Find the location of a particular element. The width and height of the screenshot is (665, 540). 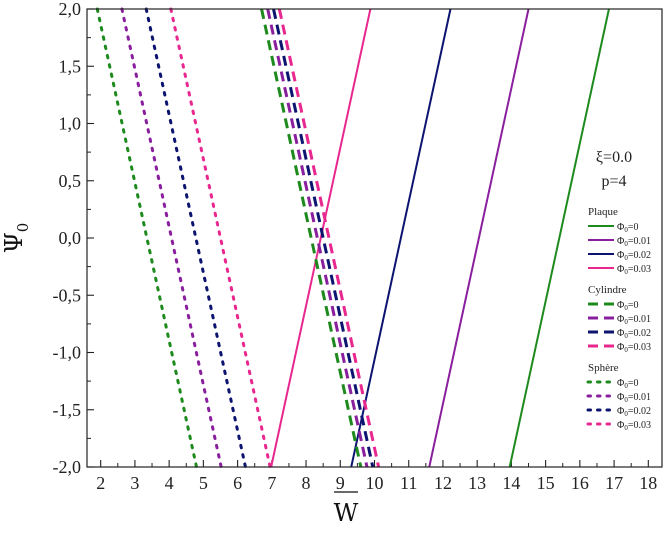

x-tick-label: 12 is located at coordinates (443, 483).